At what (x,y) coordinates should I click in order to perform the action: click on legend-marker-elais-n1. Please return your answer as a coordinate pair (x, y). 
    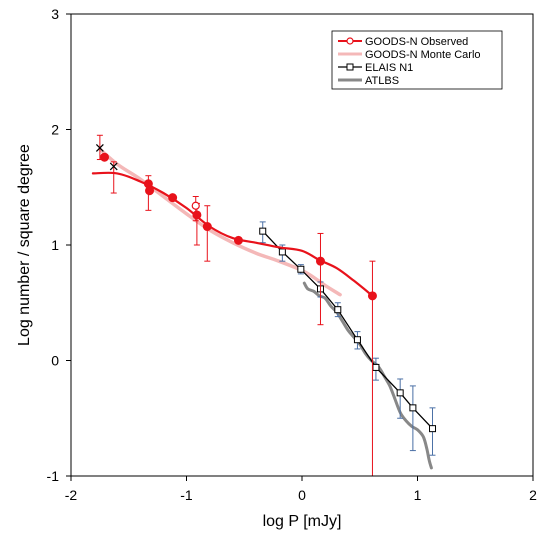
    Looking at the image, I should click on (350, 67).